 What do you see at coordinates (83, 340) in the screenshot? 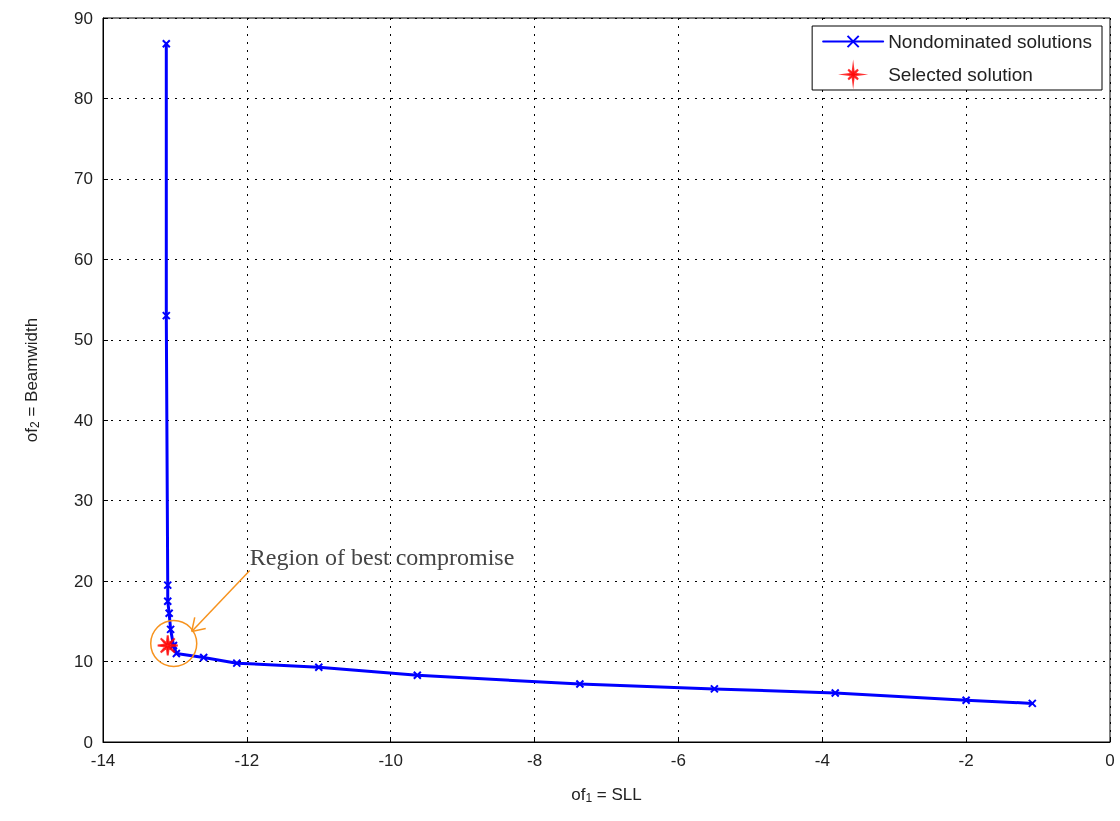
I see `y-tick-label: 50` at bounding box center [83, 340].